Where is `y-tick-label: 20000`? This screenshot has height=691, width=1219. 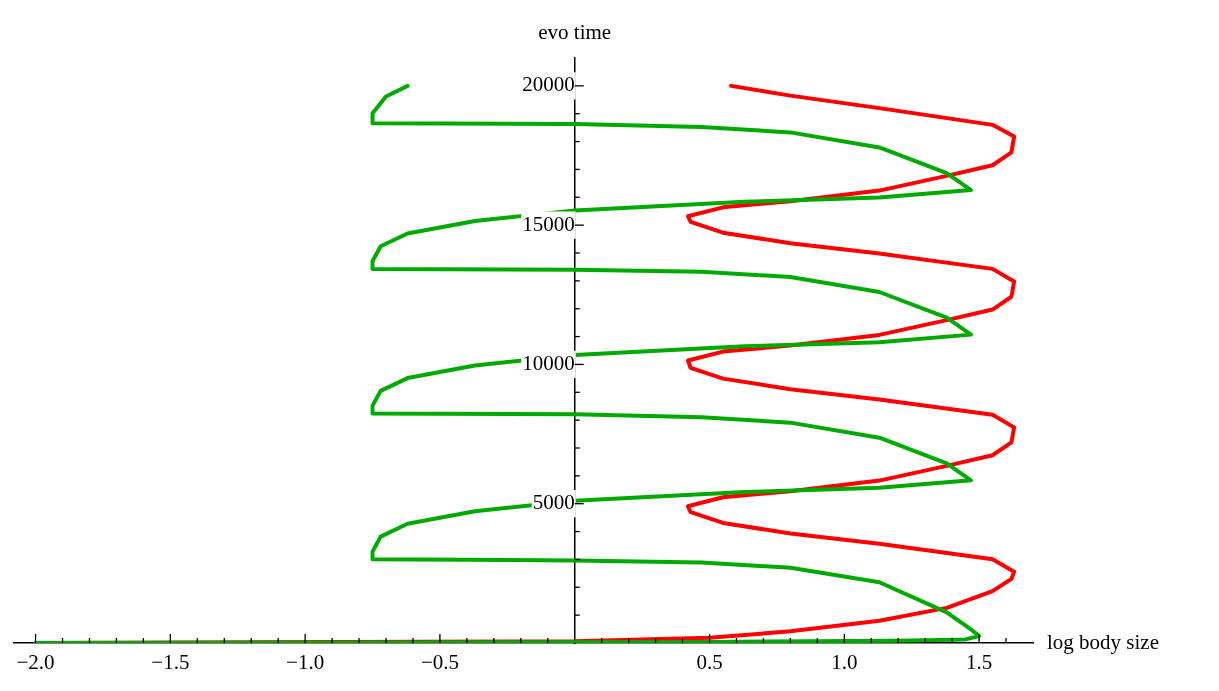
y-tick-label: 20000 is located at coordinates (548, 84).